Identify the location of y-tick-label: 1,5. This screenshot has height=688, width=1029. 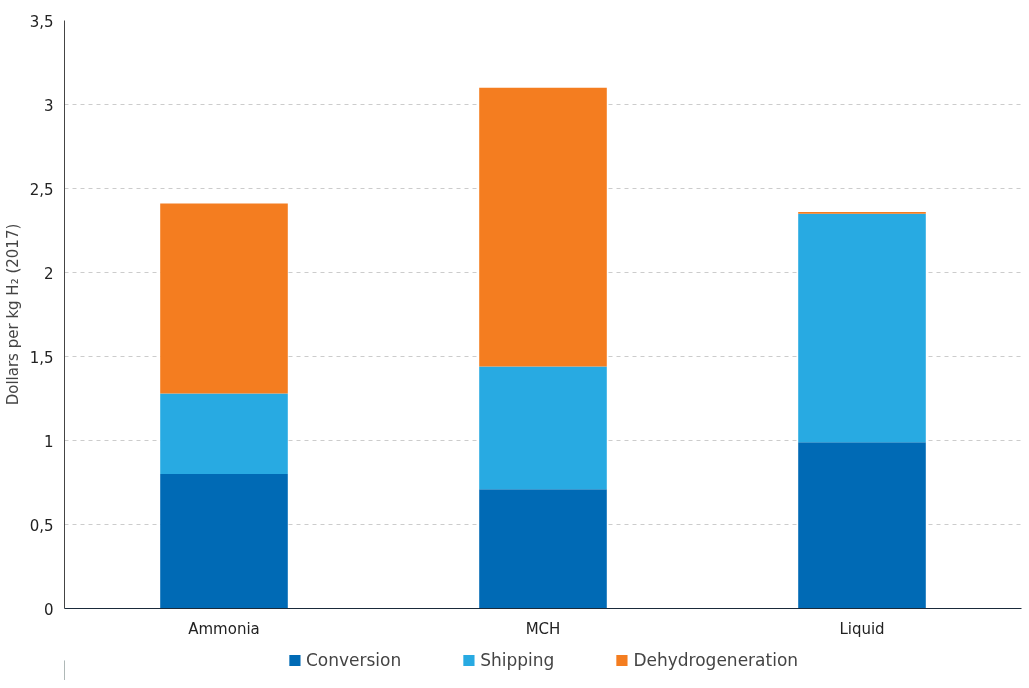
(41, 357).